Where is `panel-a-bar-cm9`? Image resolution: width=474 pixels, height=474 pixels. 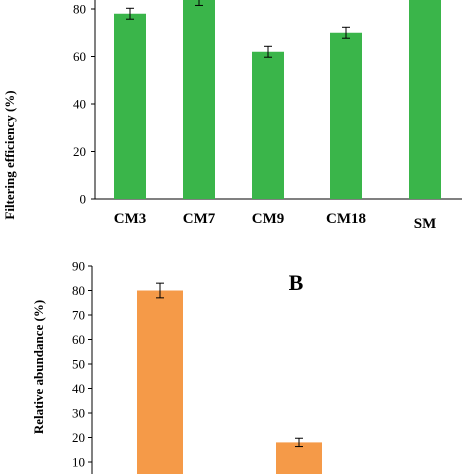
panel-a-bar-cm9 is located at coordinates (268, 125).